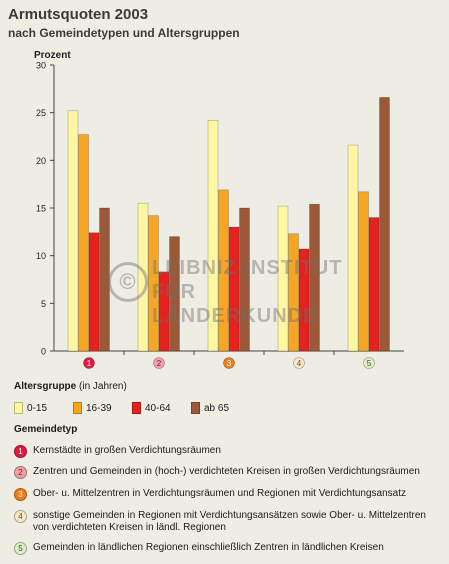 This screenshot has height=564, width=449. I want to click on age-legend-heading: Altersgruppe (in Jahren), so click(70, 386).